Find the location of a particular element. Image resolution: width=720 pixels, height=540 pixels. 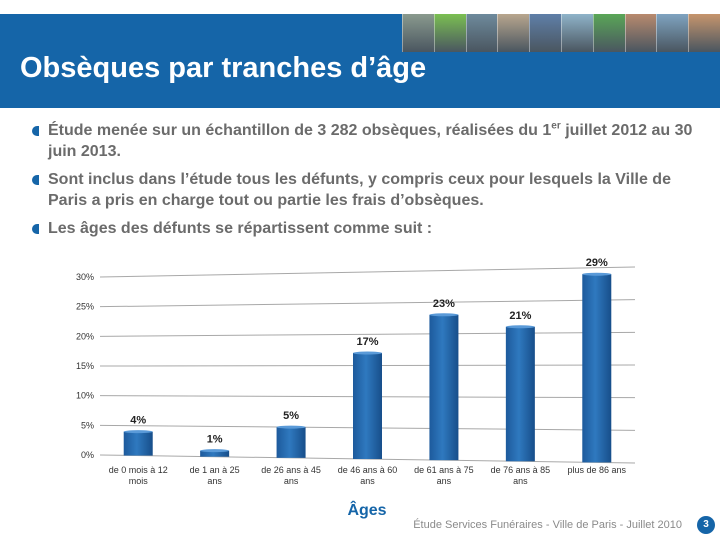

data-label: 5% is located at coordinates (291, 416).